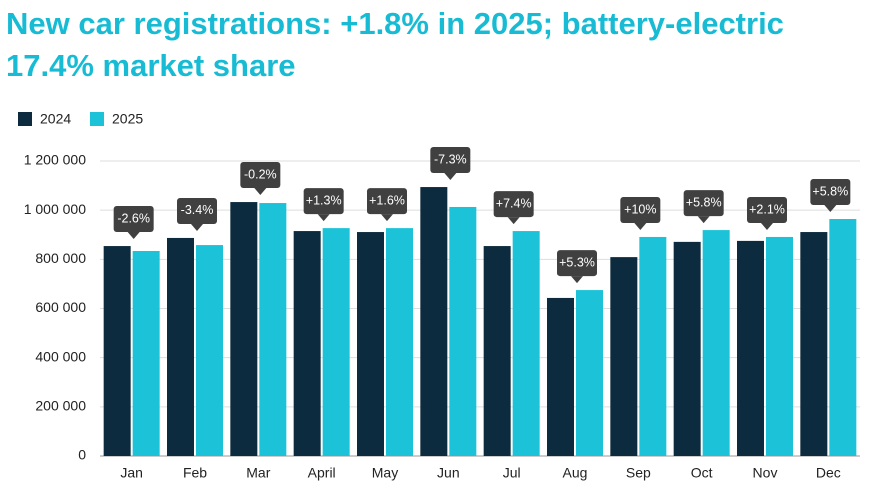 The height and width of the screenshot is (496, 881). I want to click on annotation: +7.4%, so click(514, 203).